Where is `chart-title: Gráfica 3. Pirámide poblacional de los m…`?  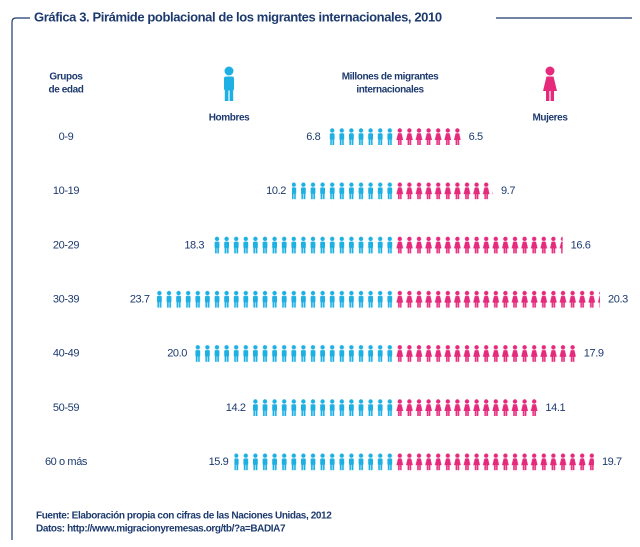
chart-title: Gráfica 3. Pirámide poblacional de los m… is located at coordinates (238, 16).